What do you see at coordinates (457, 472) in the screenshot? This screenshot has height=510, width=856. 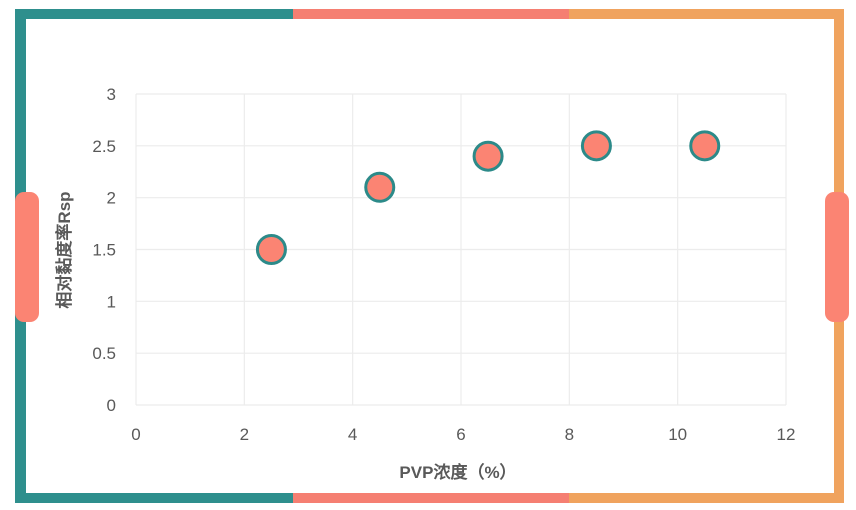 I see `x-axis-label: PVP浓度（%）` at bounding box center [457, 472].